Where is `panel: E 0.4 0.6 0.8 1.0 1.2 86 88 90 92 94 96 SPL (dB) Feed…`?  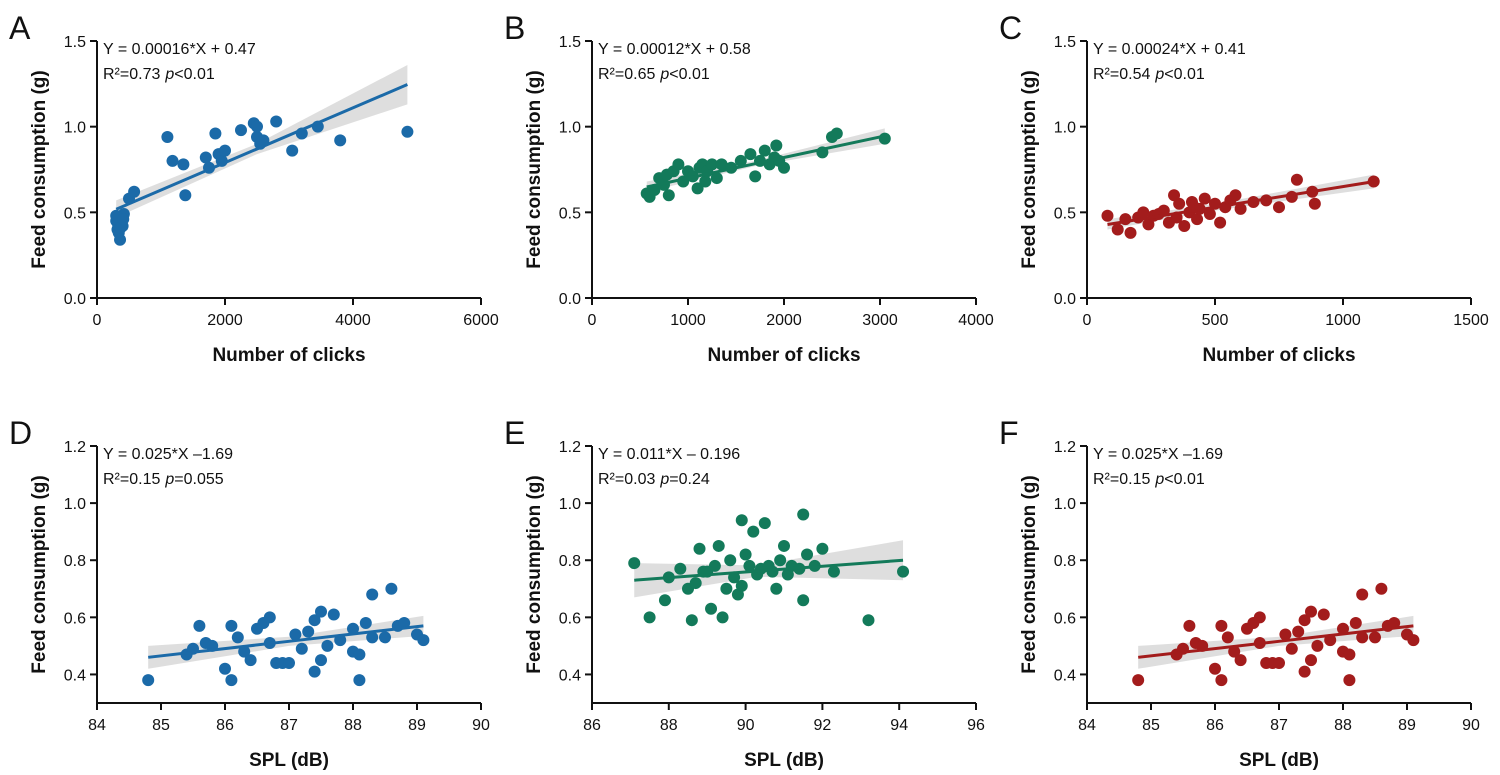
panel: E 0.4 0.6 0.8 1.0 1.2 86 88 90 92 94 96 SPL (dB) Feed… is located at coordinates (744, 593).